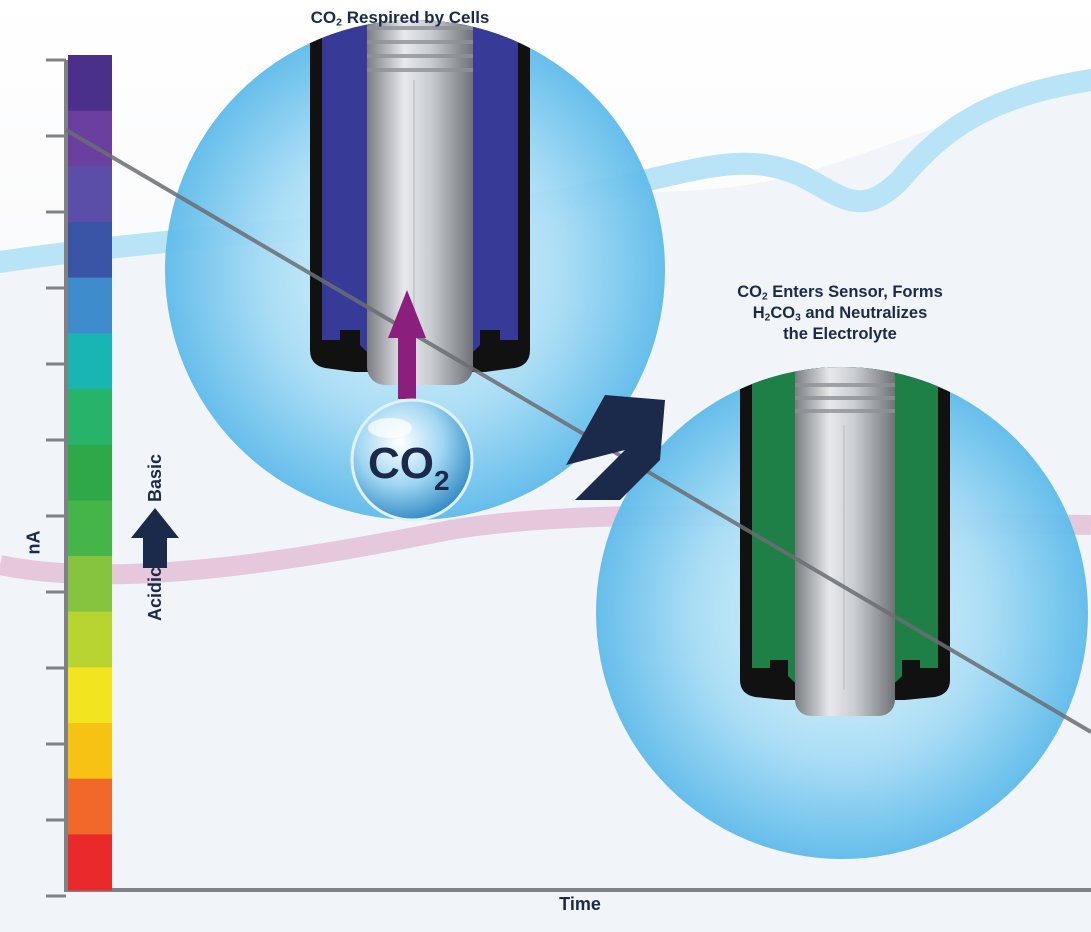  I want to click on probe-basic, so click(420, 202).